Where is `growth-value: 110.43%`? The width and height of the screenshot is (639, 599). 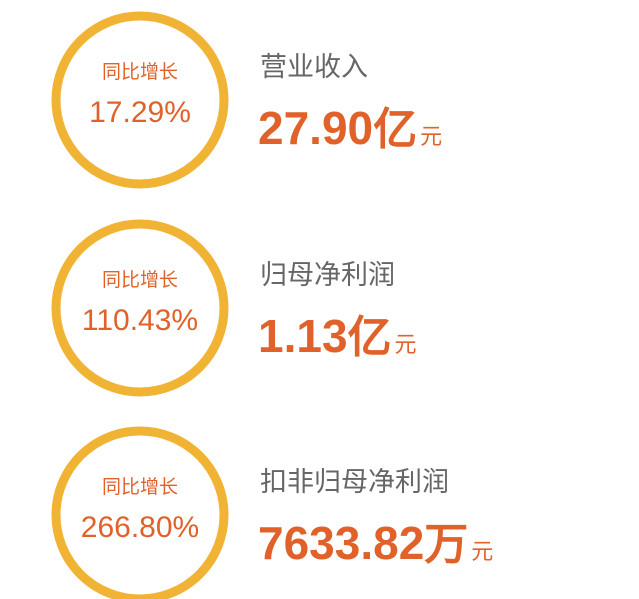
growth-value: 110.43% is located at coordinates (140, 320).